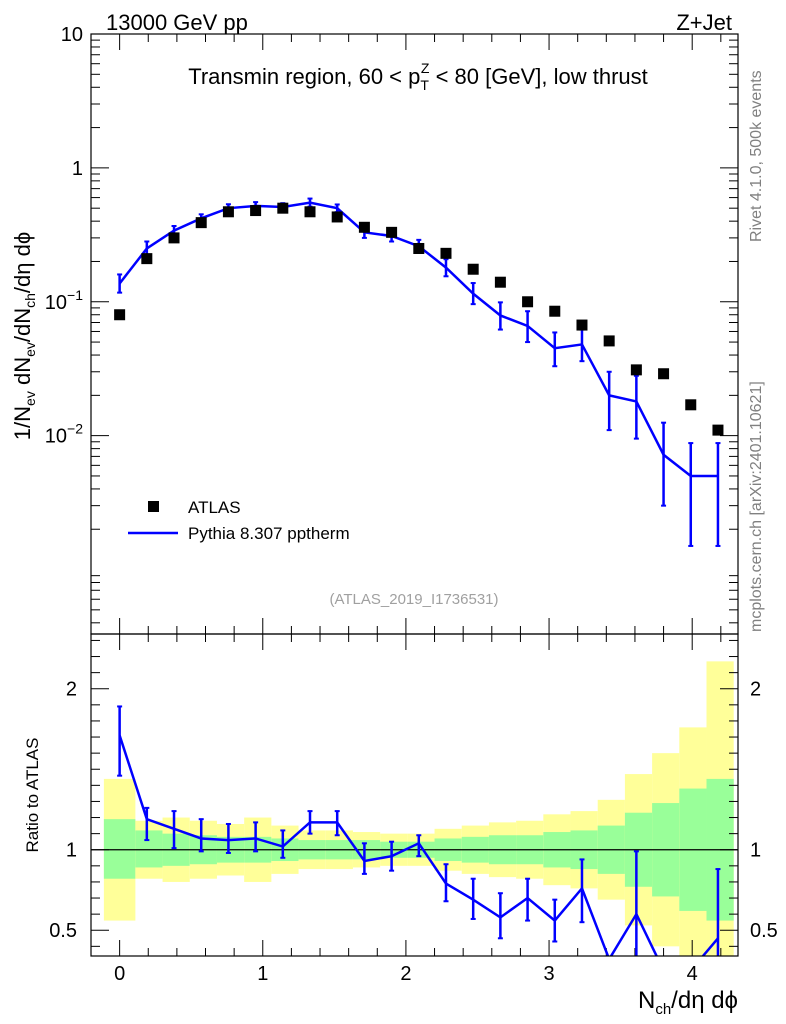 This screenshot has width=786, height=1024. I want to click on main-ytick-label: 10⁻¹, so click(64, 300).